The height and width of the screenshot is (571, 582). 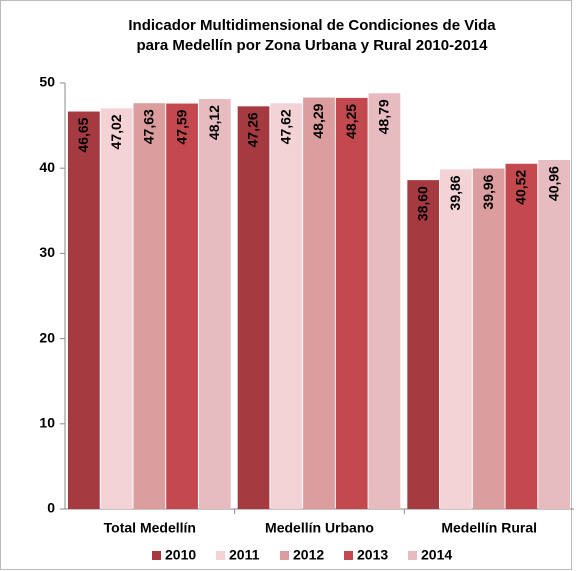 I want to click on data-label: 39,96, so click(x=488, y=191).